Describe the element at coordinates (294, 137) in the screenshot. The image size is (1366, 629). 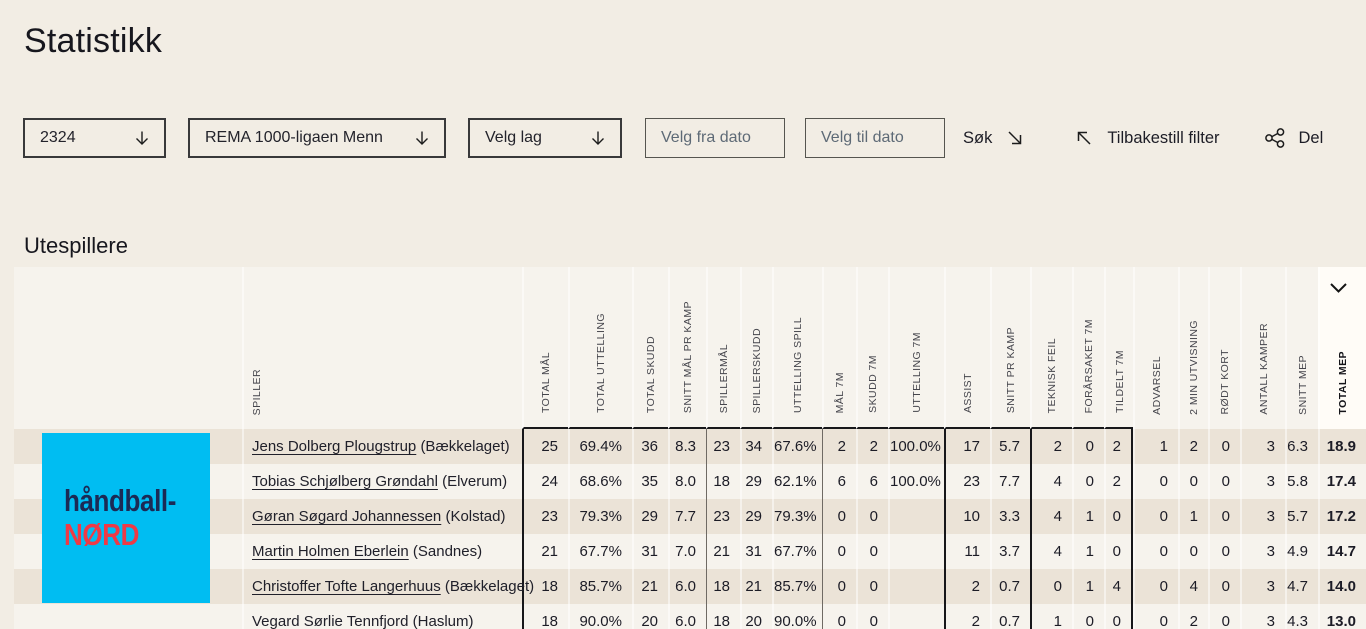
I see `league-select-value: REMA 1000-ligaen Menn` at that location.